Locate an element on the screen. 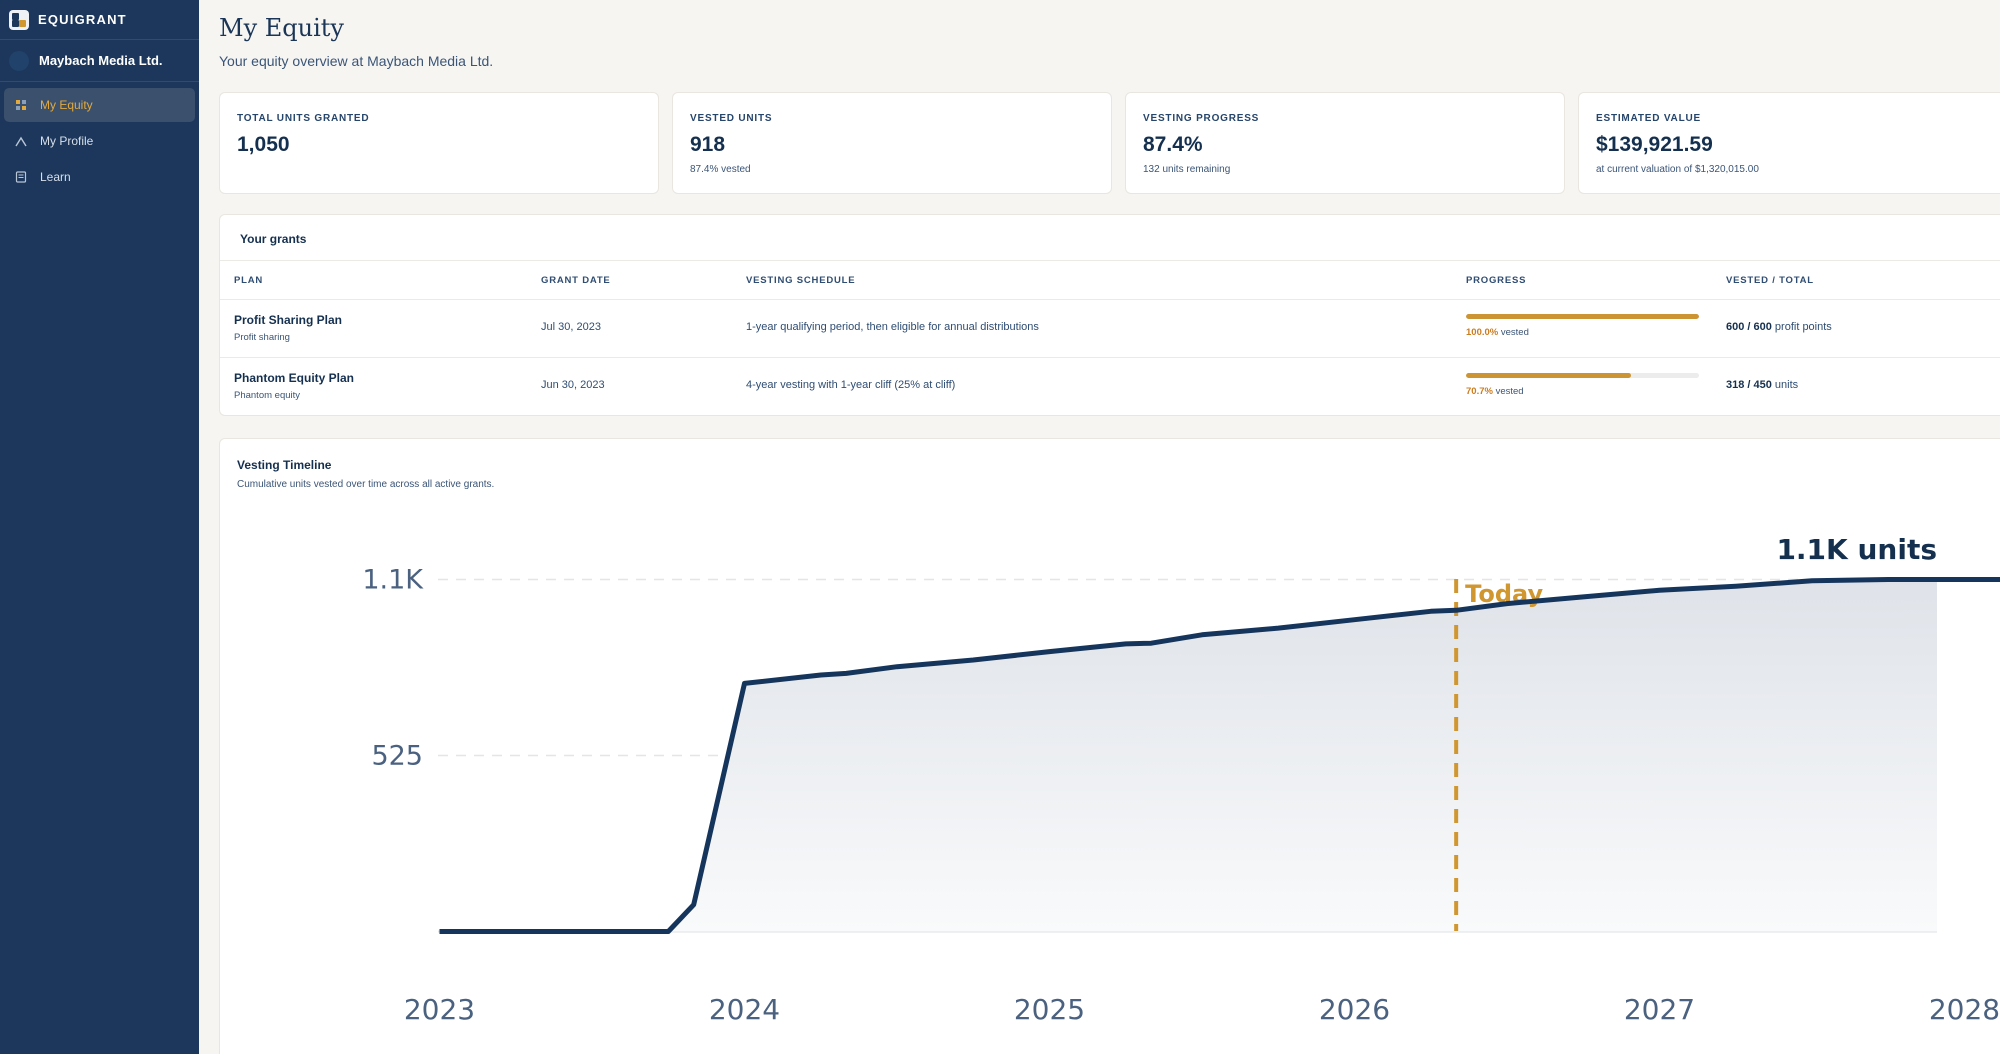 Image resolution: width=2000 pixels, height=1054 pixels. progress-percent: 100.0% is located at coordinates (1482, 332).